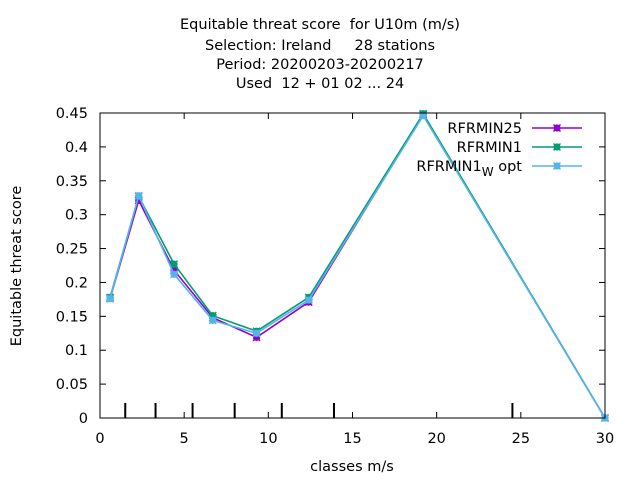 The height and width of the screenshot is (480, 640). Describe the element at coordinates (352, 467) in the screenshot. I see `x-axis-label: classes m/s` at that location.